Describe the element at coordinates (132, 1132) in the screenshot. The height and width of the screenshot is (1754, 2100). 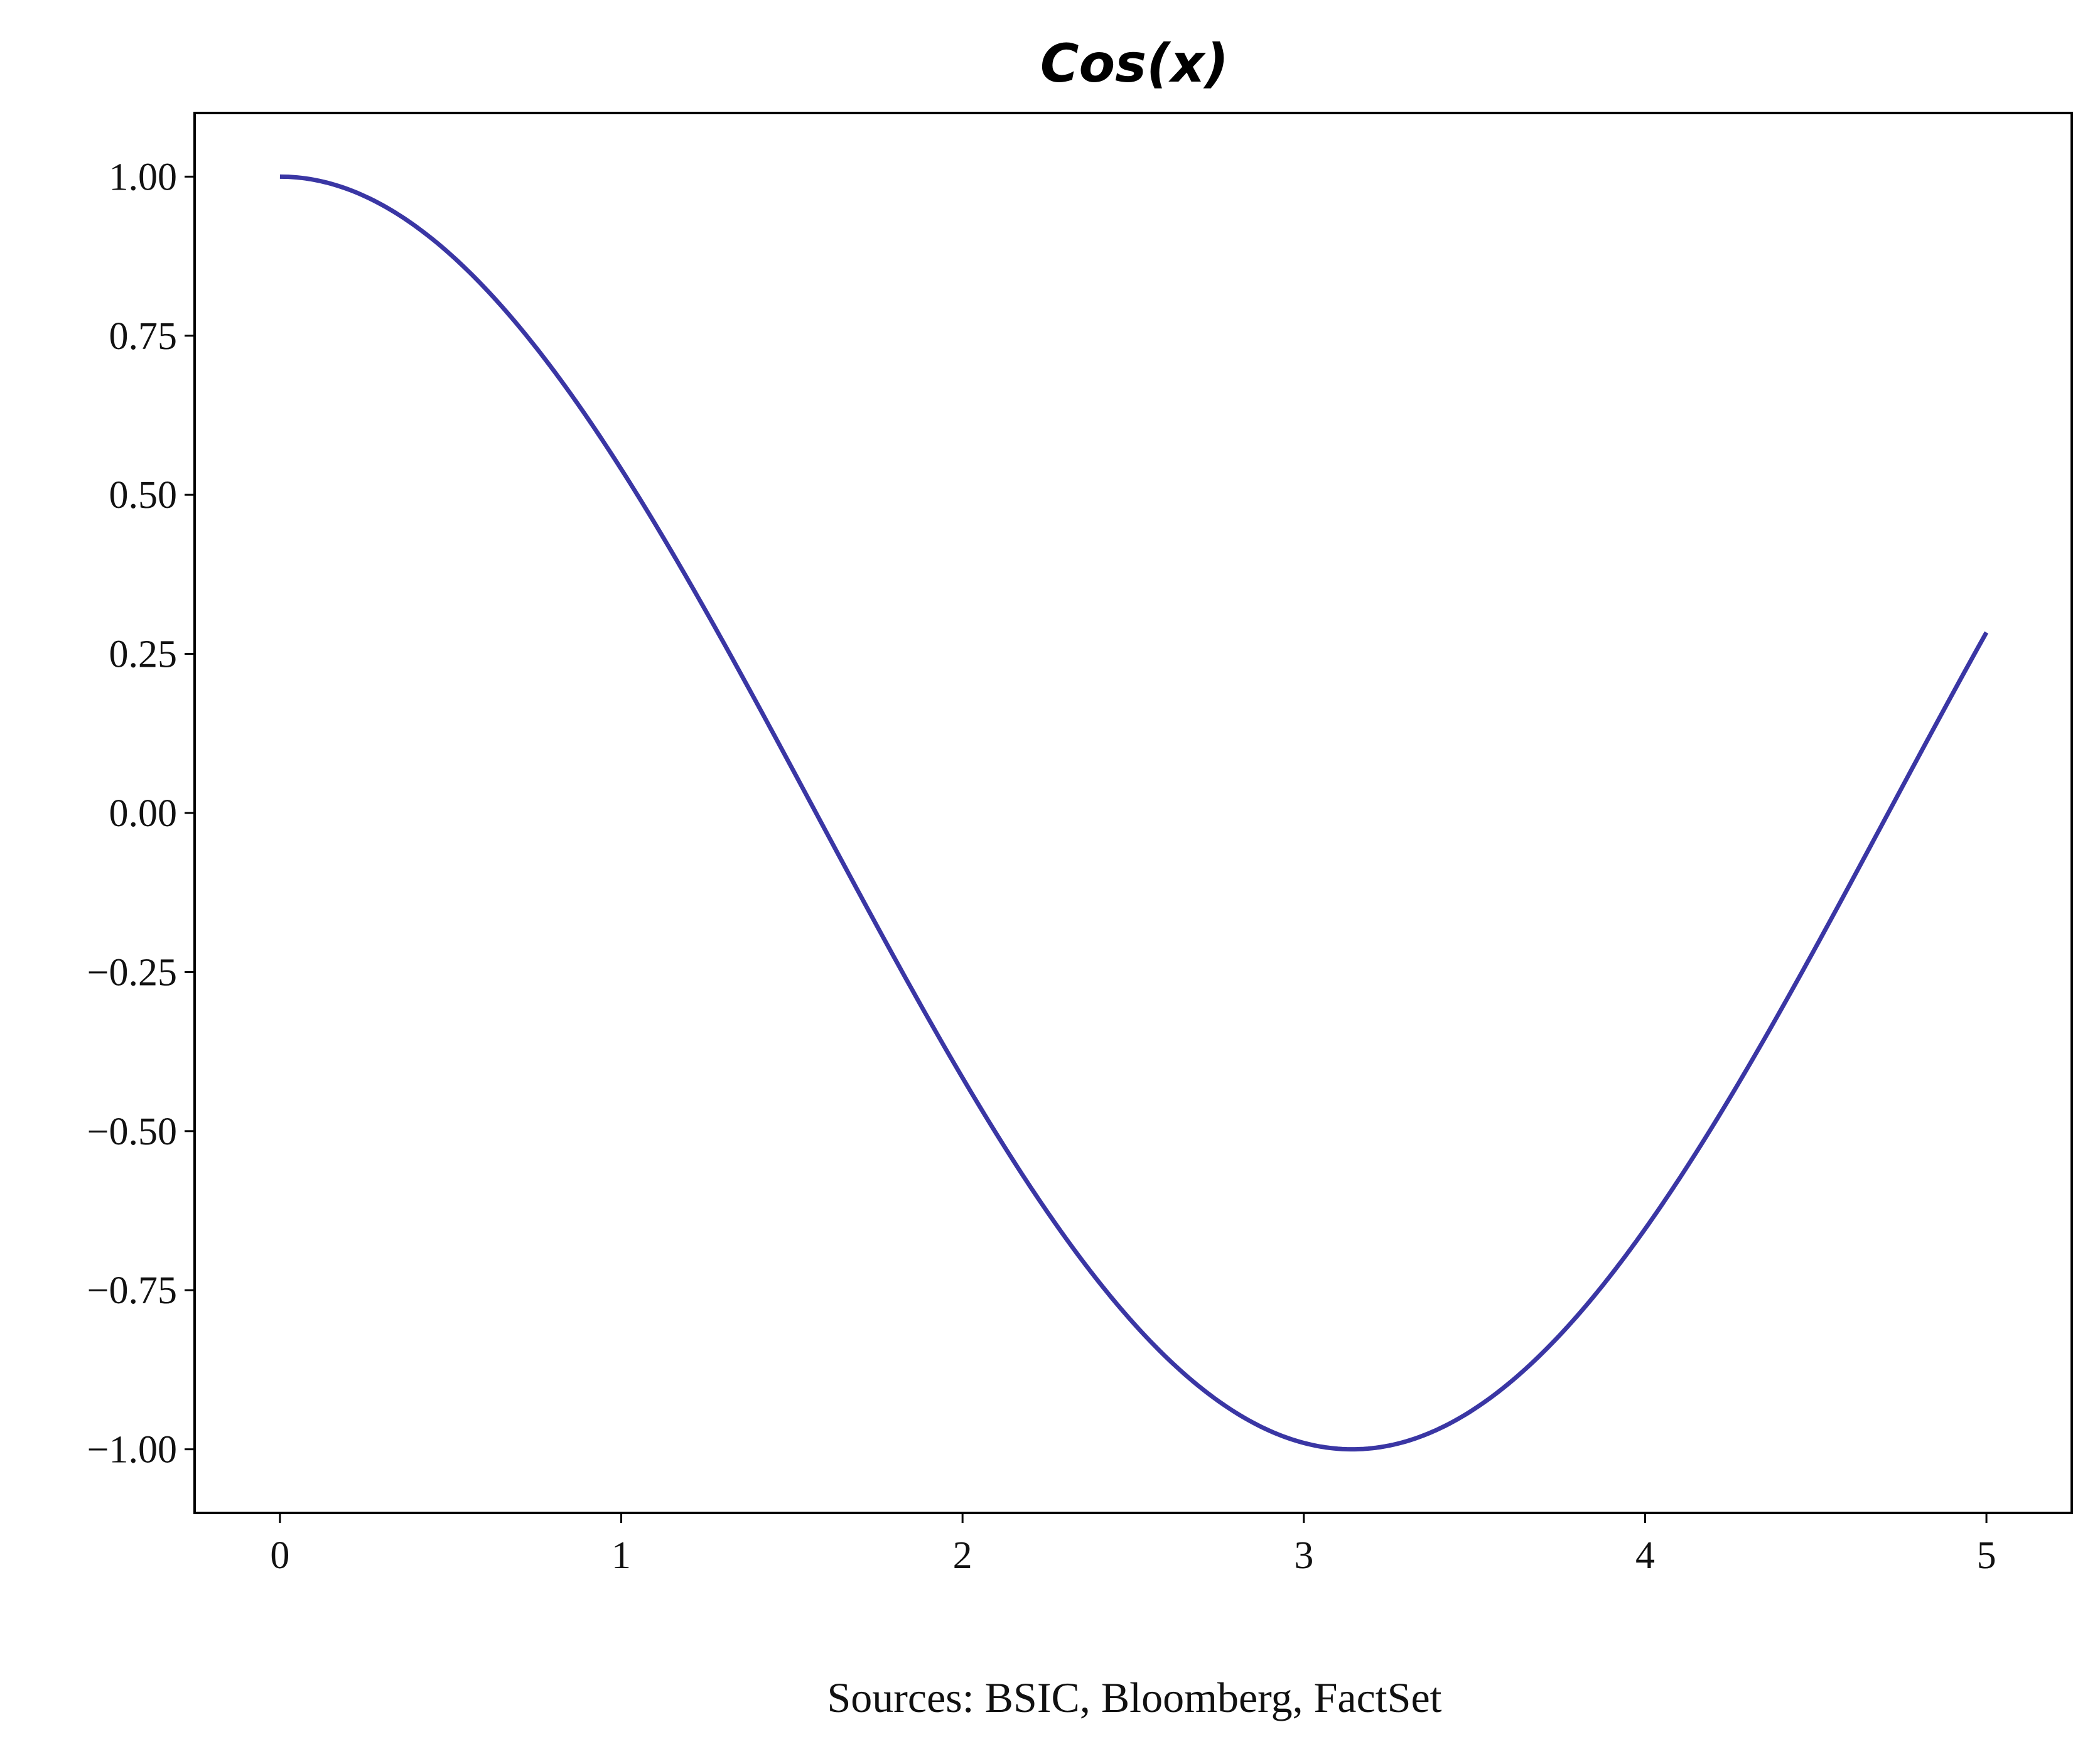
I see `y-tick-label: −0.50` at that location.